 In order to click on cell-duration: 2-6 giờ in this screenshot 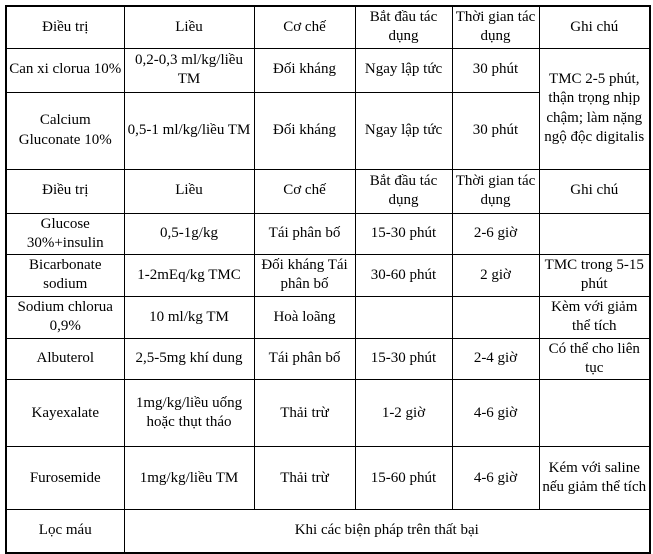, I will do `click(495, 233)`.